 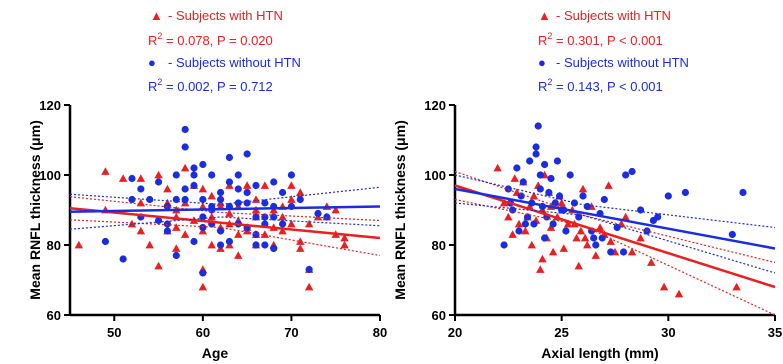 What do you see at coordinates (215, 353) in the screenshot?
I see `x-axis-label: Age` at bounding box center [215, 353].